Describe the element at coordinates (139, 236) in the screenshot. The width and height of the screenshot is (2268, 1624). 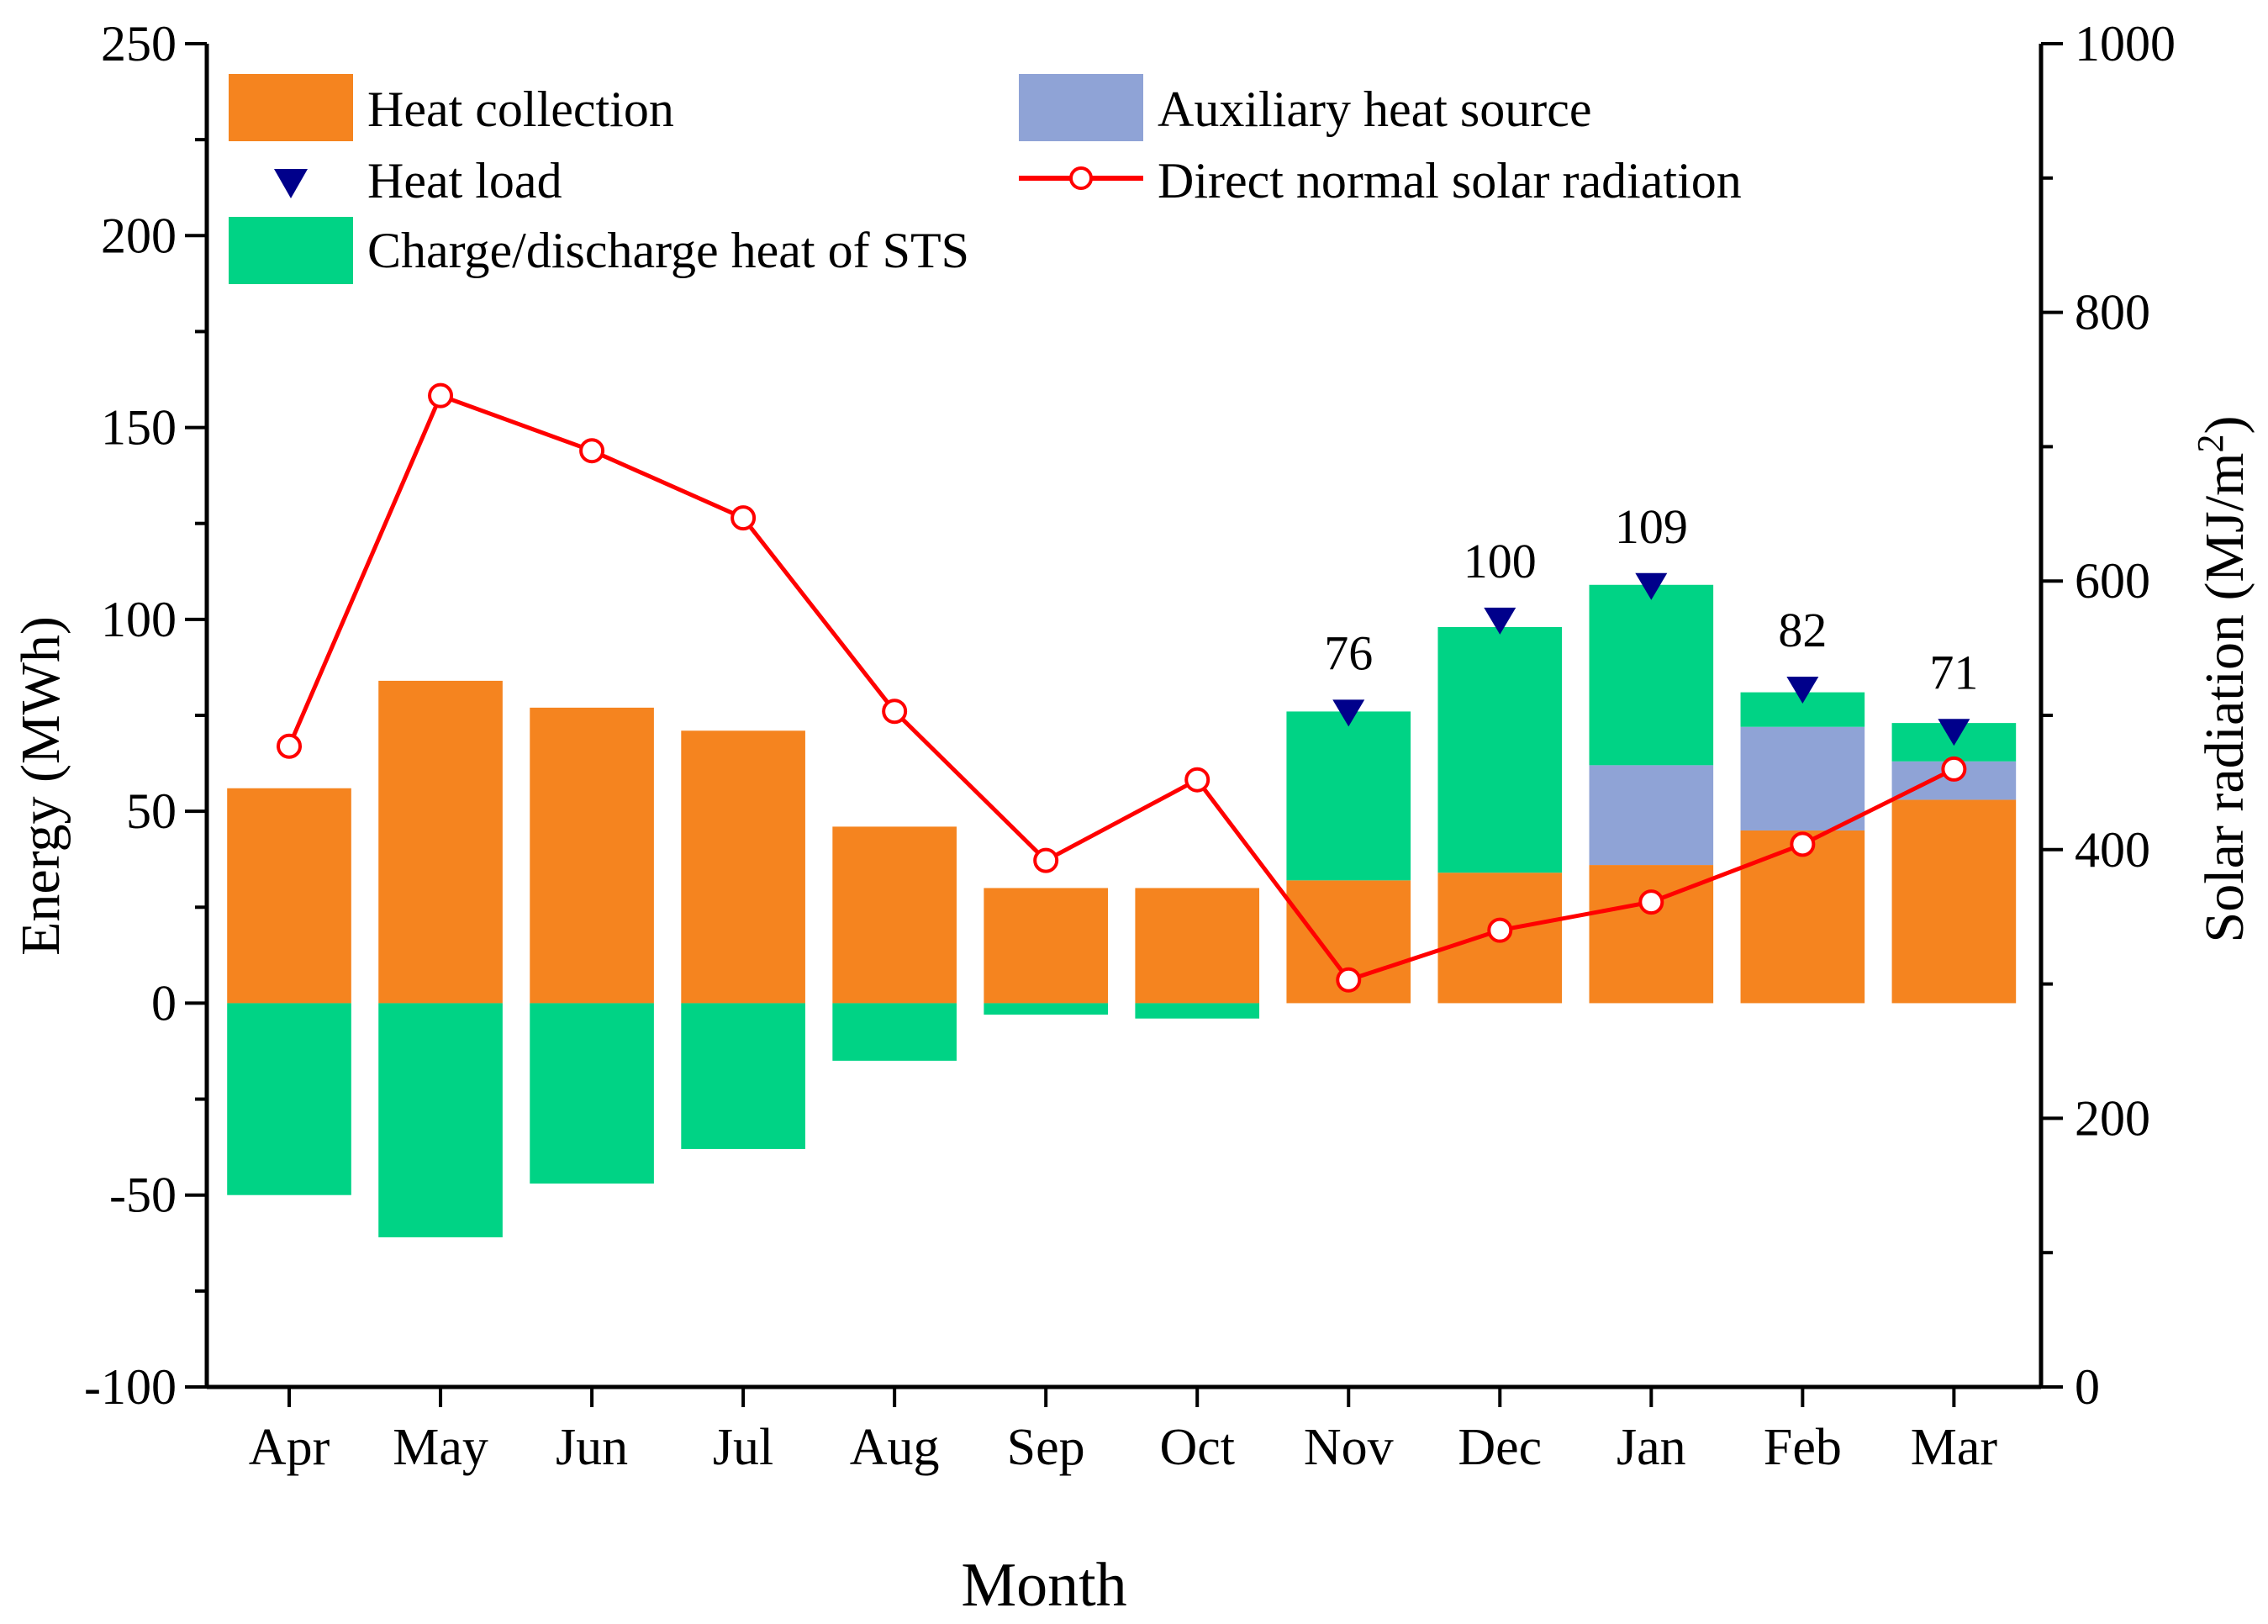
I see `left-tick-label: 200` at that location.